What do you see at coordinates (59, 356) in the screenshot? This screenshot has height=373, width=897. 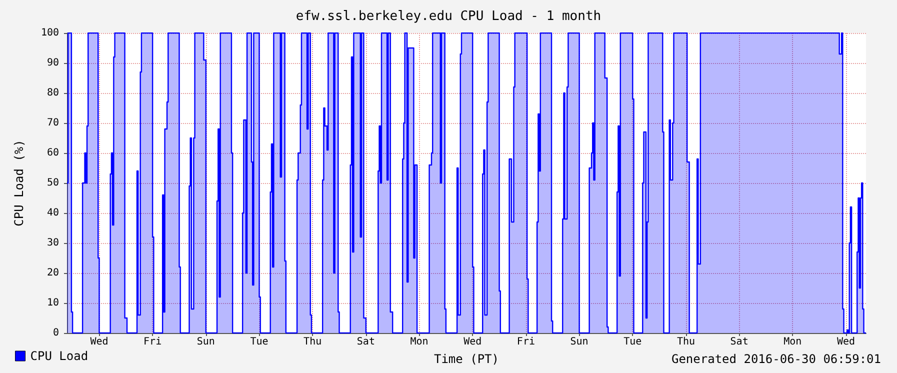 I see `legend-label: CPU Load` at bounding box center [59, 356].